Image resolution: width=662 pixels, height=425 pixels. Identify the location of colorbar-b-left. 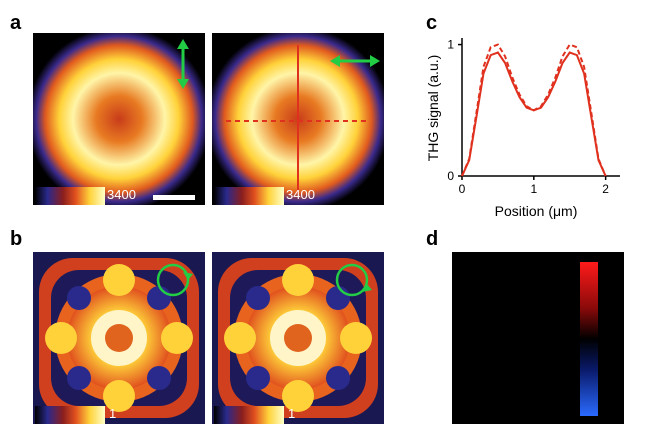
(70, 415).